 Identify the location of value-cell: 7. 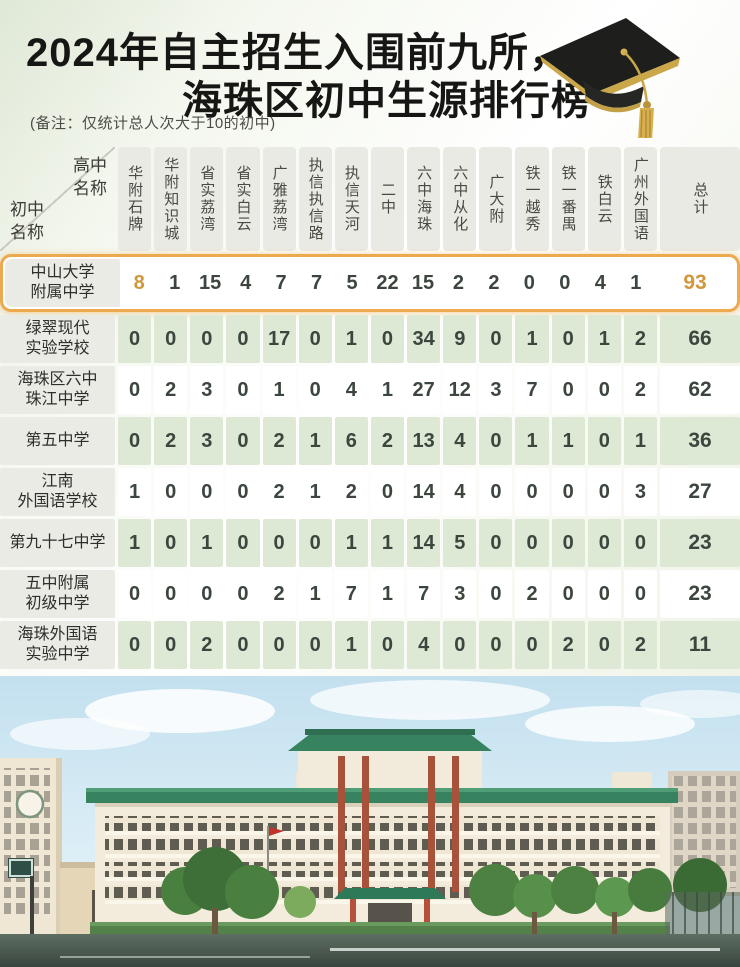
(424, 594).